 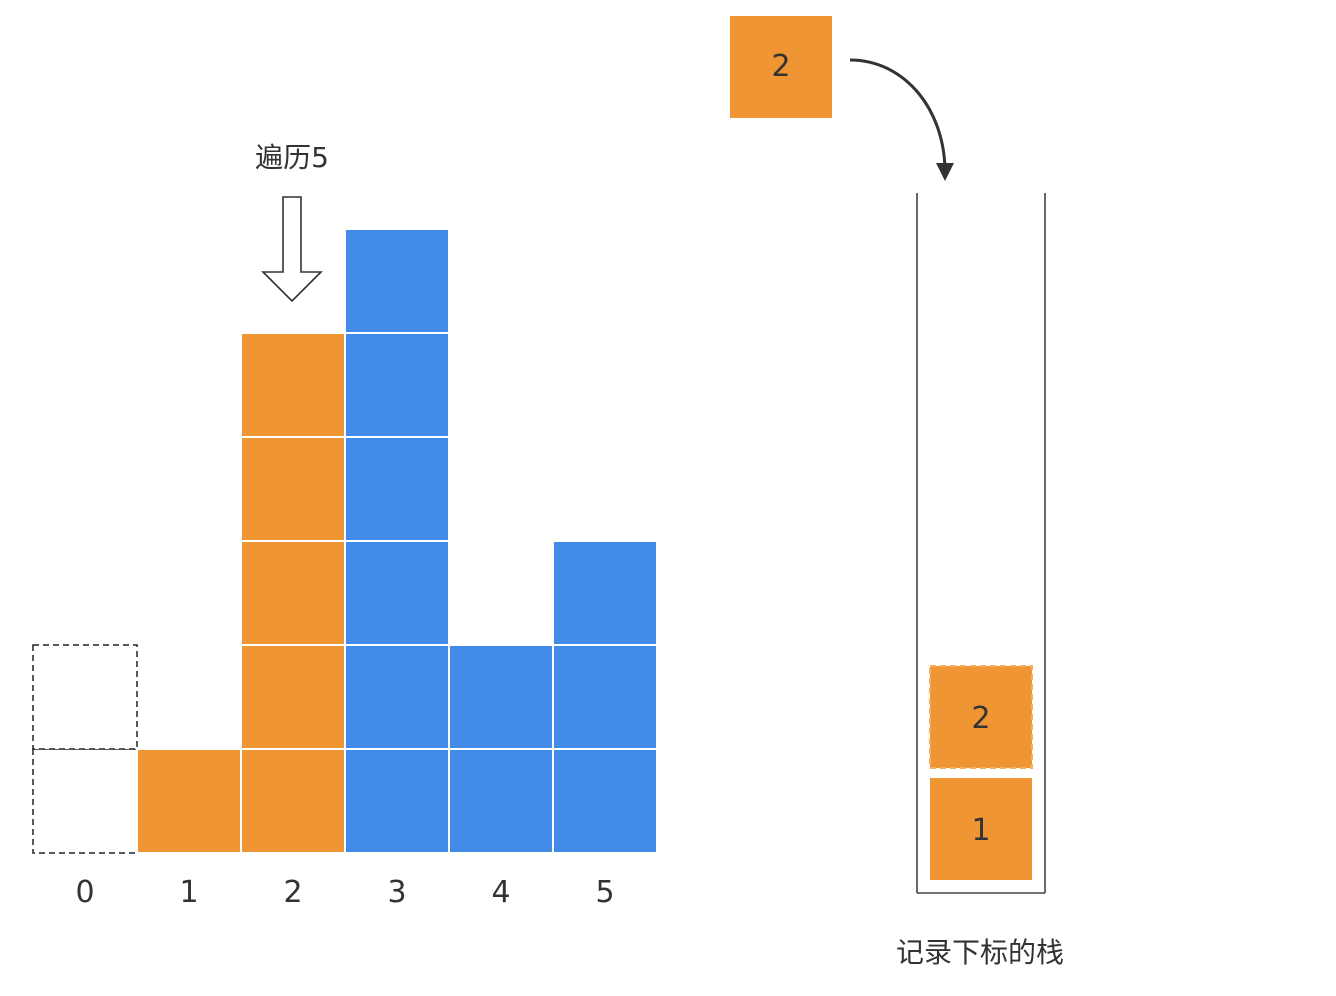 What do you see at coordinates (396, 892) in the screenshot?
I see `index-label-3: 3` at bounding box center [396, 892].